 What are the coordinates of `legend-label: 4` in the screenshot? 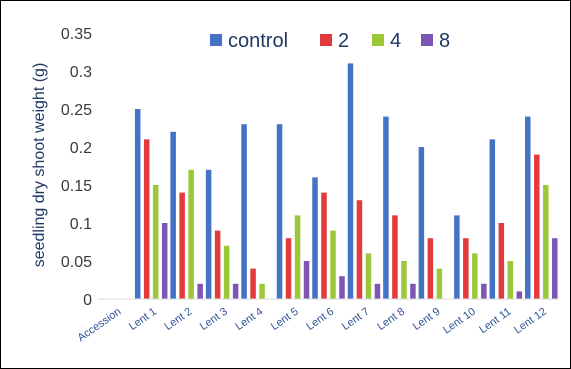 It's located at (395, 41).